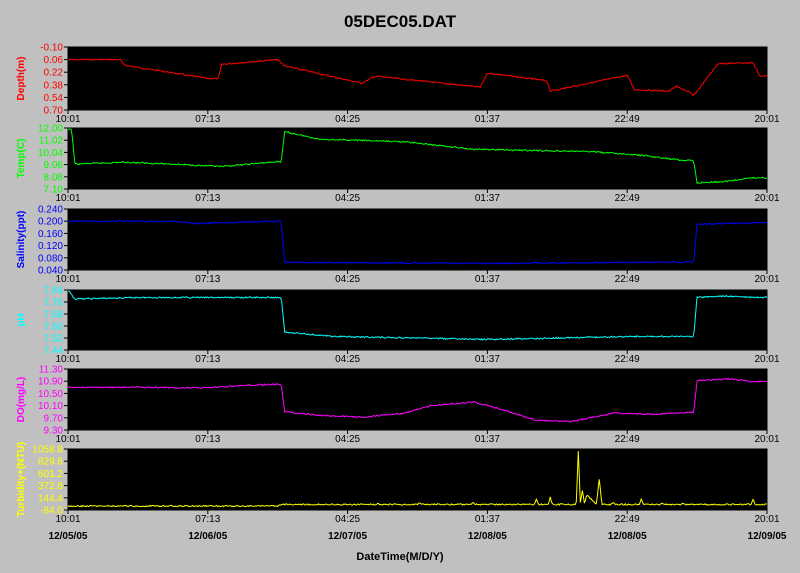 This screenshot has width=800, height=573. I want to click on date-label: 12/07/05, so click(347, 536).